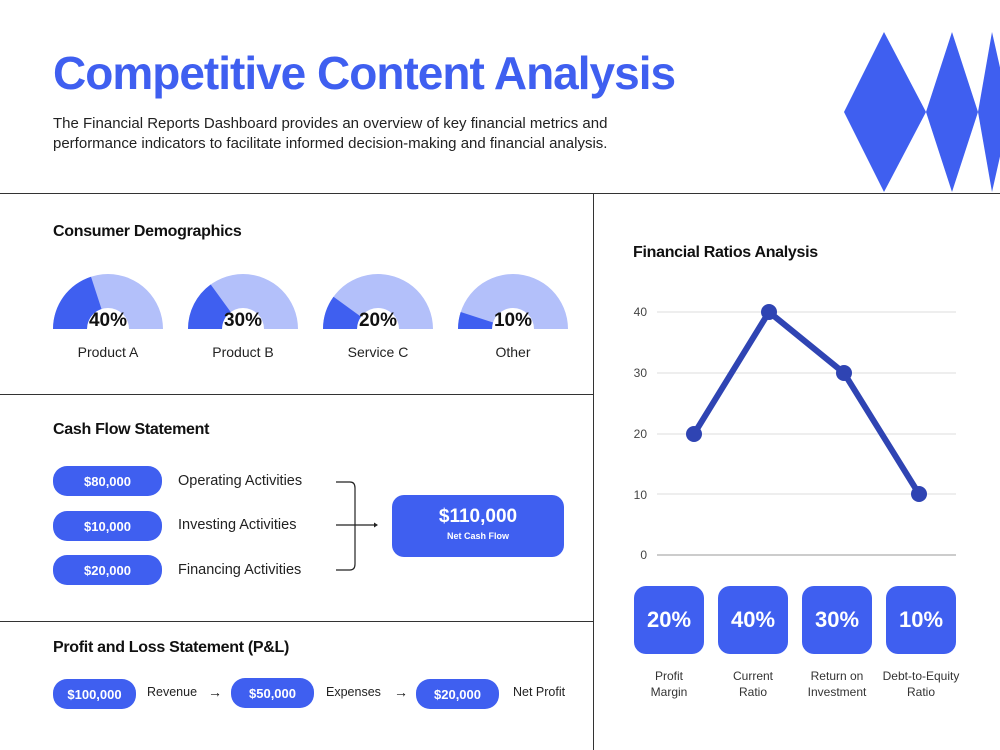 This screenshot has width=1000, height=750. Describe the element at coordinates (240, 570) in the screenshot. I see `financing-label: Financing Activities` at that location.